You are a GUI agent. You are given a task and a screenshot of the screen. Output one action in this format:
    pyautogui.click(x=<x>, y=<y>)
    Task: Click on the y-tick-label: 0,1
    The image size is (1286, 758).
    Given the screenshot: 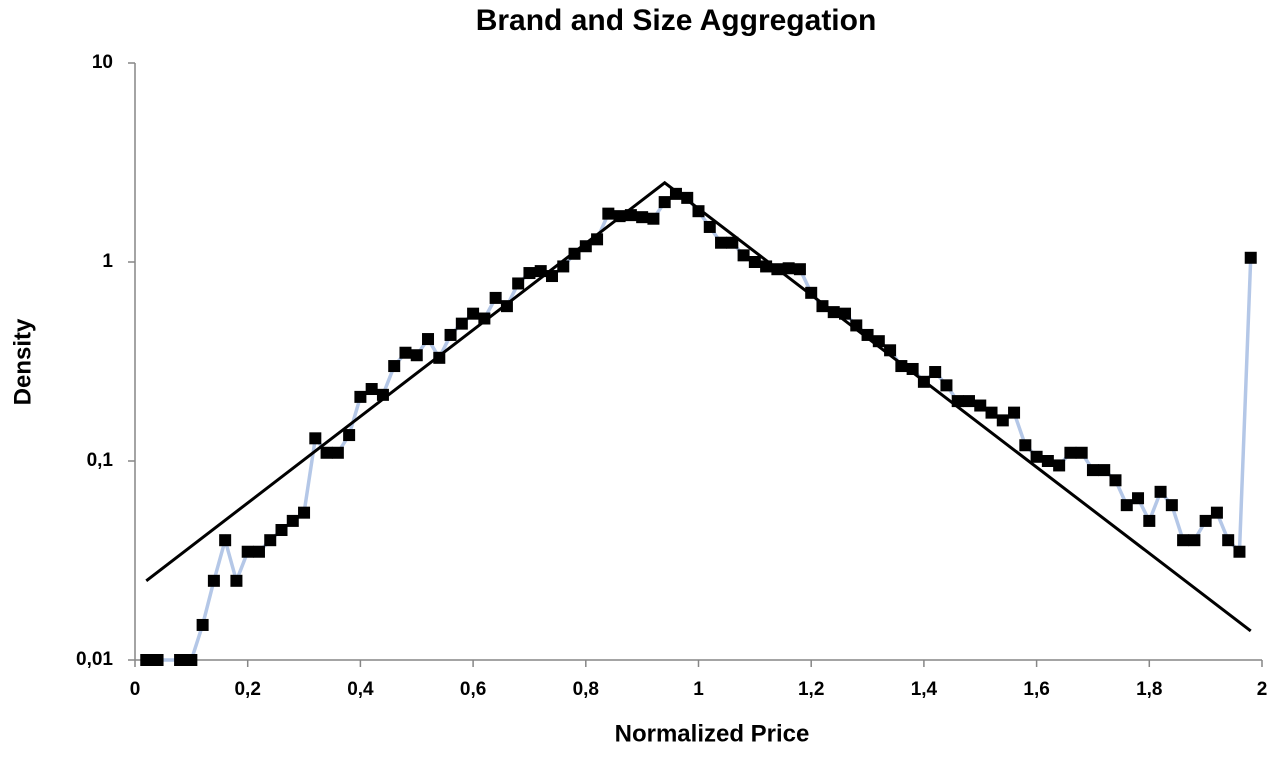 What is the action you would take?
    pyautogui.click(x=100, y=460)
    